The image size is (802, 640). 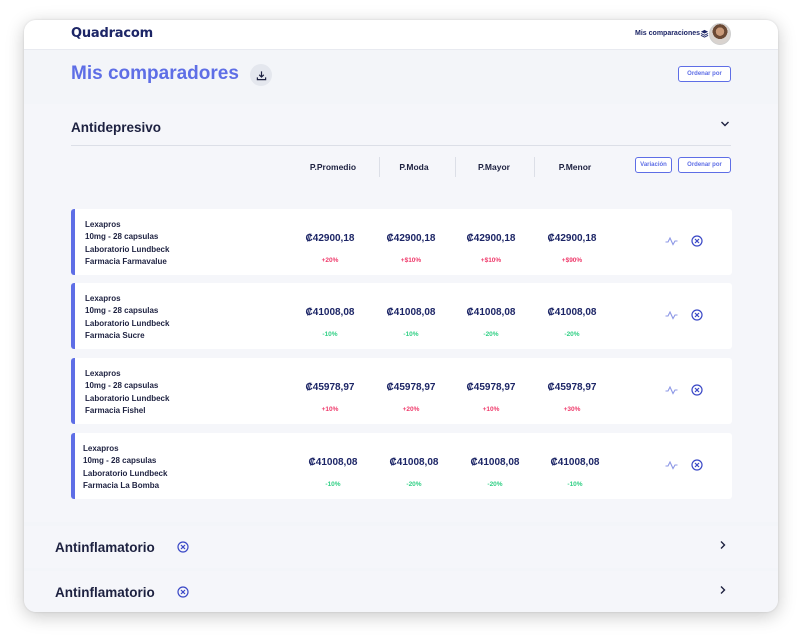 What do you see at coordinates (720, 34) in the screenshot?
I see `avatar` at bounding box center [720, 34].